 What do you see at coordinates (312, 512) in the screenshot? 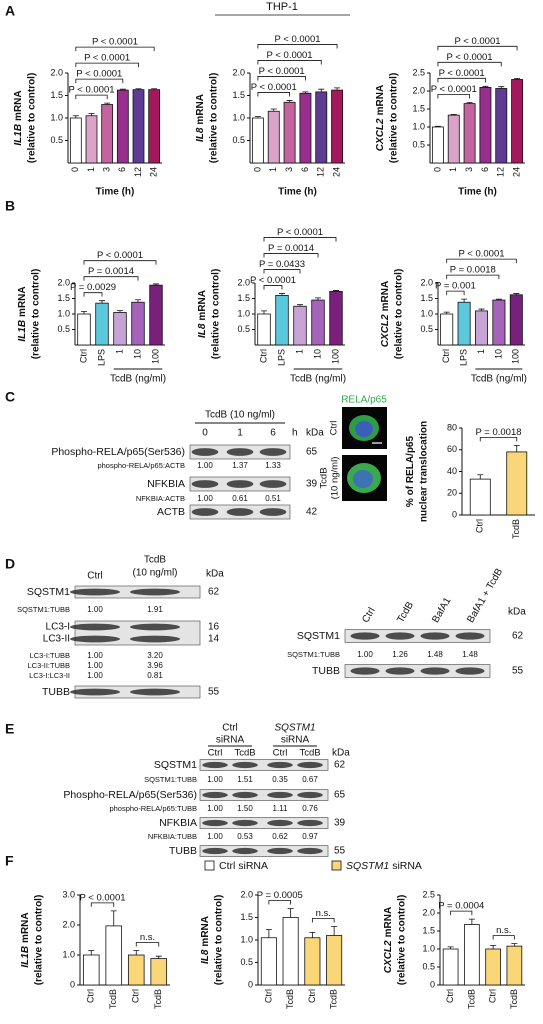
I see `kda-value: 42` at bounding box center [312, 512].